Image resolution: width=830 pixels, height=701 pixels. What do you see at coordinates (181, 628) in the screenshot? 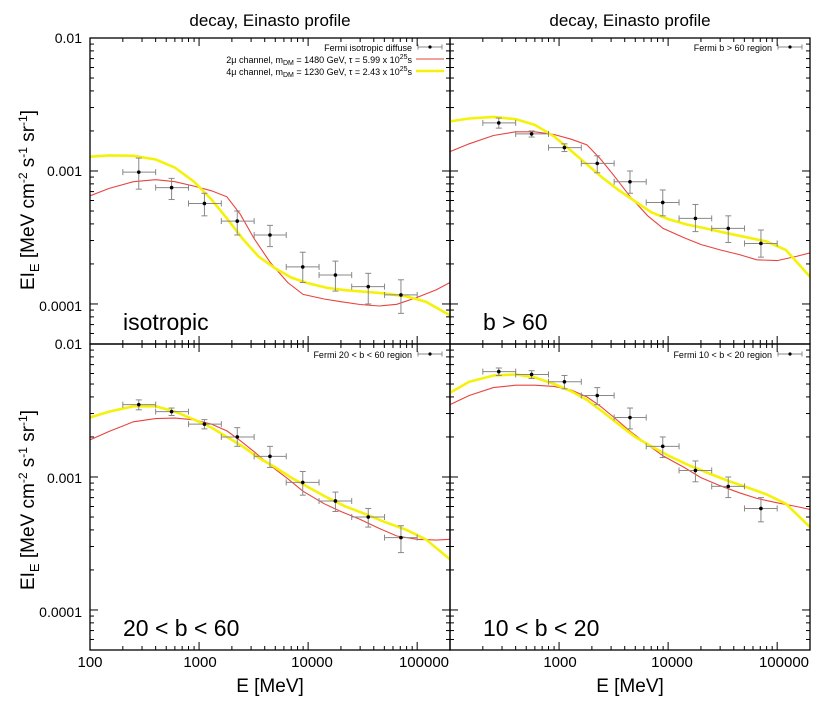
I see `region-label: 20 < b < 60` at bounding box center [181, 628].